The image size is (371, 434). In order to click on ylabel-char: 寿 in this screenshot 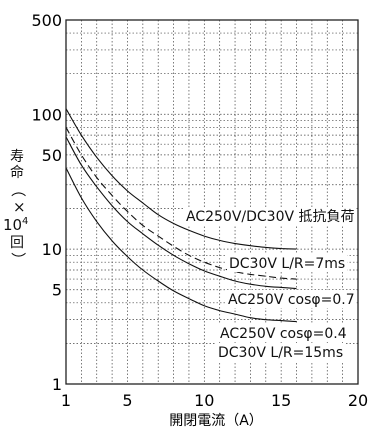, I will do `click(17, 157)`.